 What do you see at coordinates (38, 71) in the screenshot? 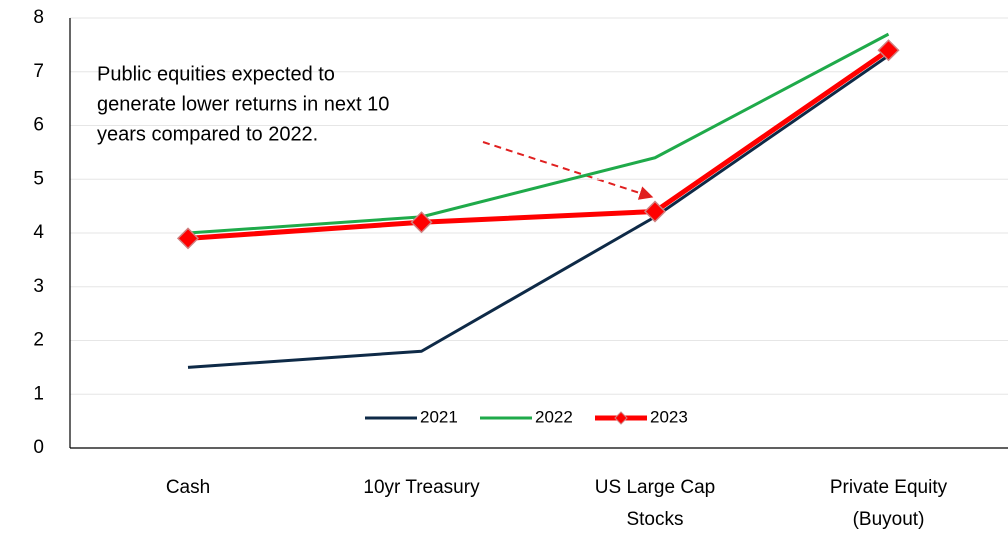
I see `y-tick-label: 7` at bounding box center [38, 71].